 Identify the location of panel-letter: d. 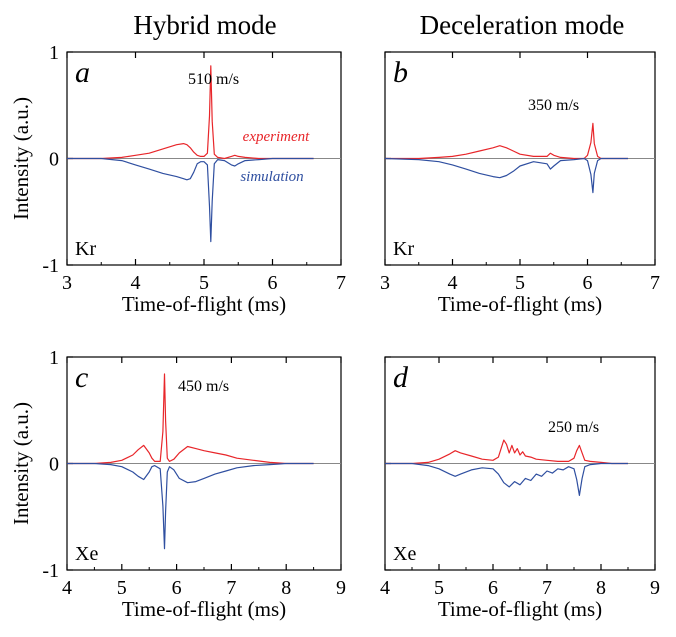
(401, 377).